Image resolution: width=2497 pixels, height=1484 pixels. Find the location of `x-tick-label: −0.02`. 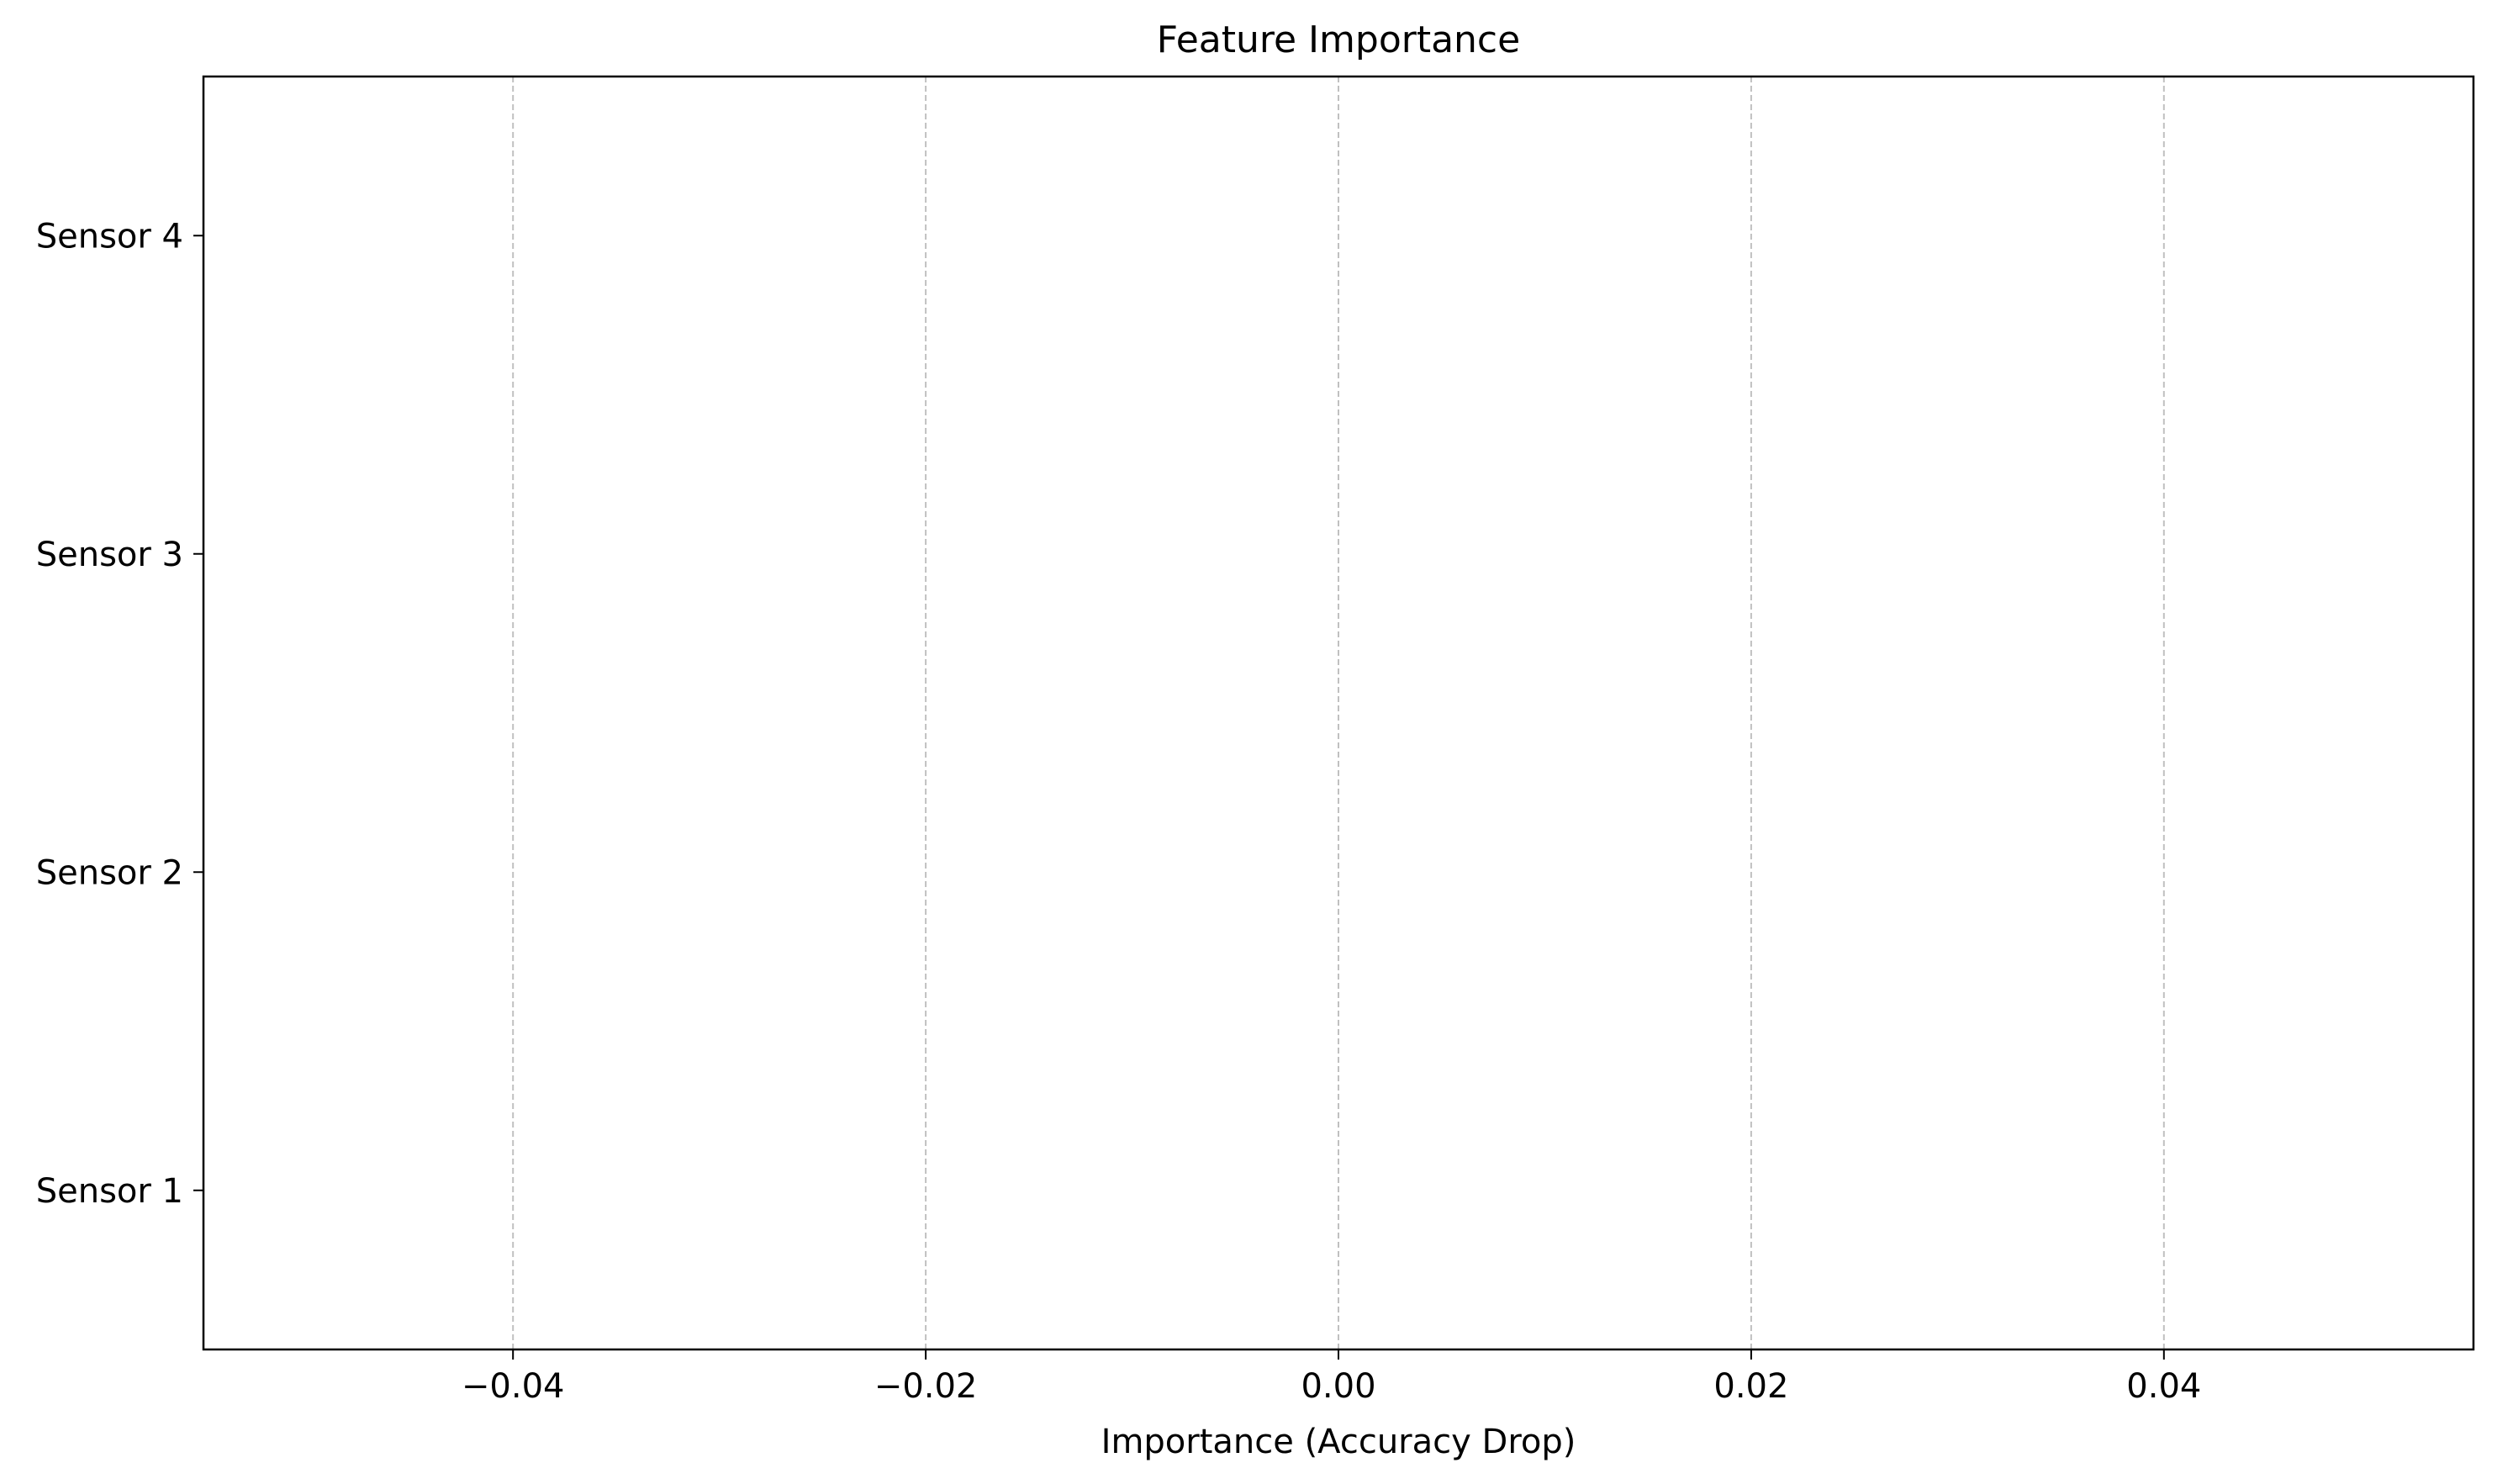

x-tick-label: −0.02 is located at coordinates (926, 1386).